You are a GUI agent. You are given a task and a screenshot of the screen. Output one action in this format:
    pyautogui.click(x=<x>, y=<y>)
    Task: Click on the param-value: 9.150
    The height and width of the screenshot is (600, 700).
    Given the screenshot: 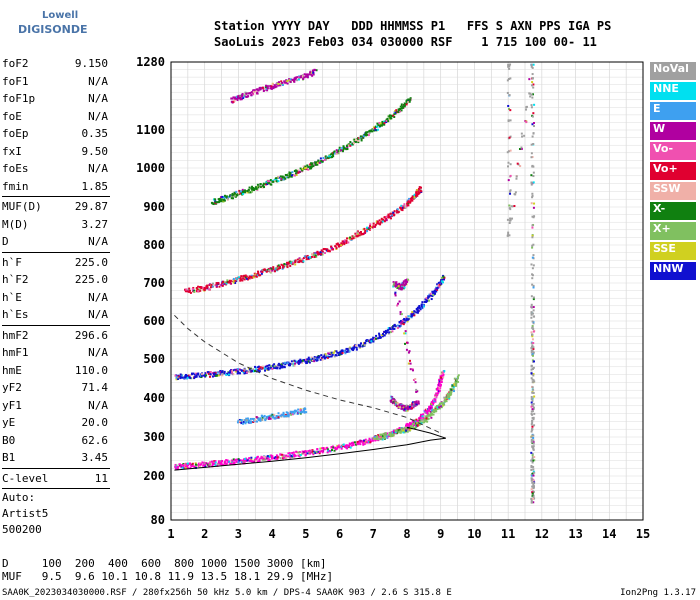 What is the action you would take?
    pyautogui.click(x=91, y=63)
    